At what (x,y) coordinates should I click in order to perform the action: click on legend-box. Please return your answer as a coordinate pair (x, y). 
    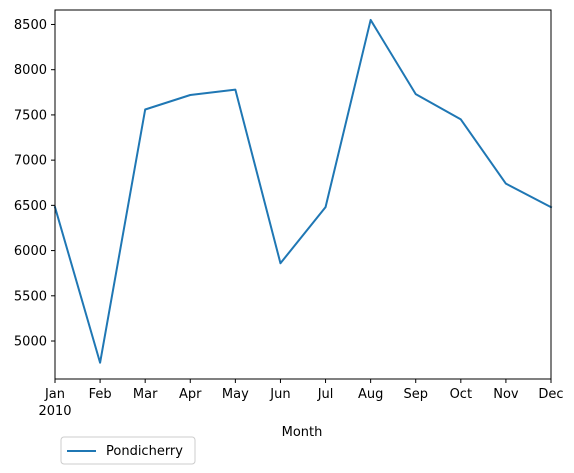
    Looking at the image, I should click on (128, 450).